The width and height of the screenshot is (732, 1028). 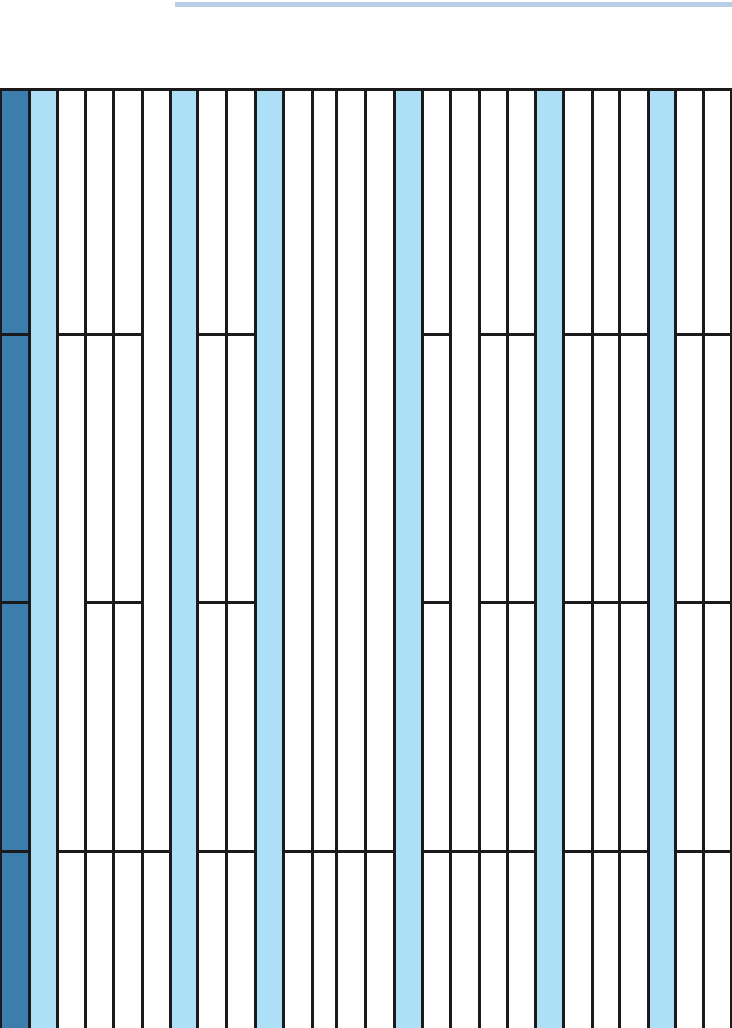 I want to click on col-26-data, so click(x=717, y=558).